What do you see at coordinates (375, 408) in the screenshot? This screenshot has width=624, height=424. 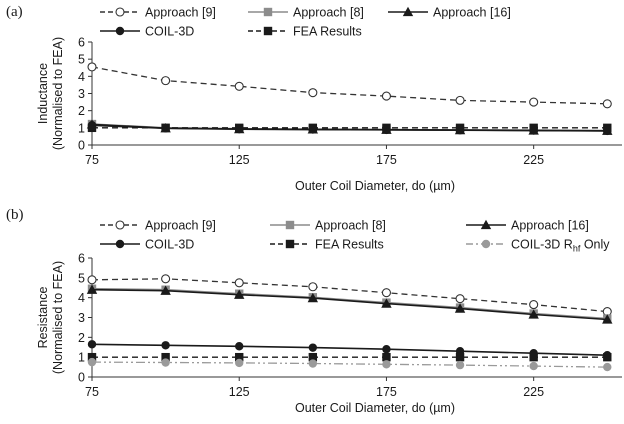 I see `x-axis-label: Outer Coil Diameter, do (µm)` at bounding box center [375, 408].